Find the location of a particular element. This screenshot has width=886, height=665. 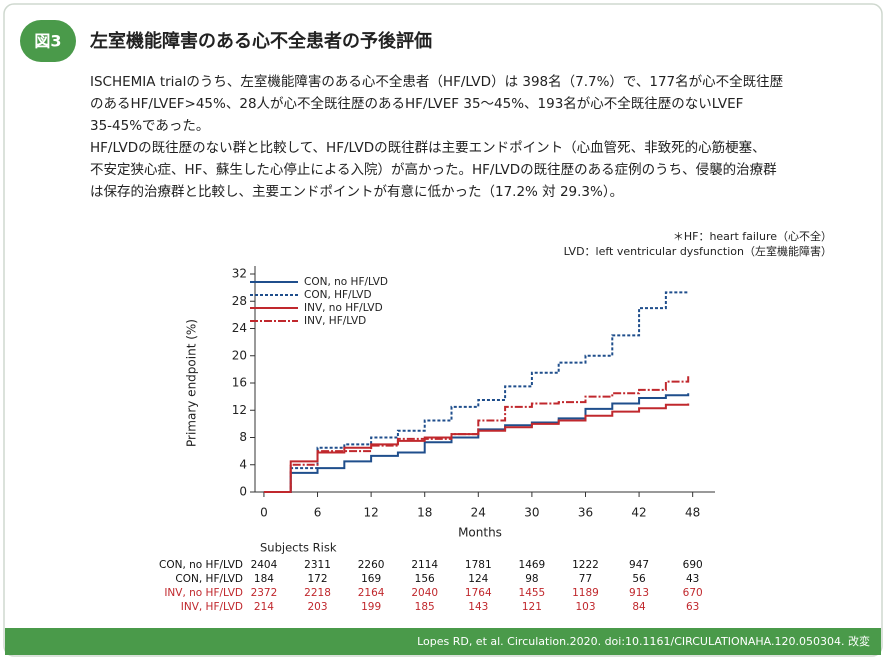

risk-value: 103 is located at coordinates (585, 607).